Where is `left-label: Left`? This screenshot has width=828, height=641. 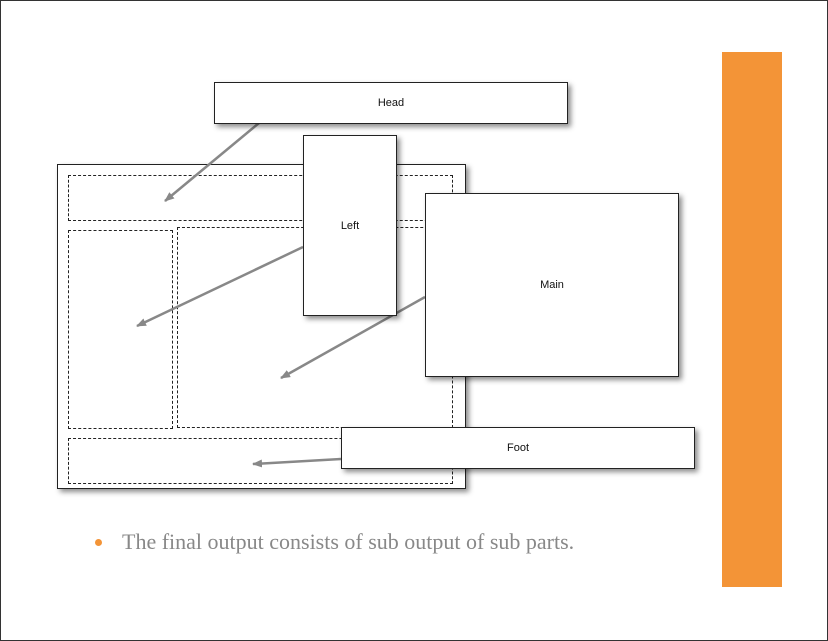 left-label: Left is located at coordinates (350, 226).